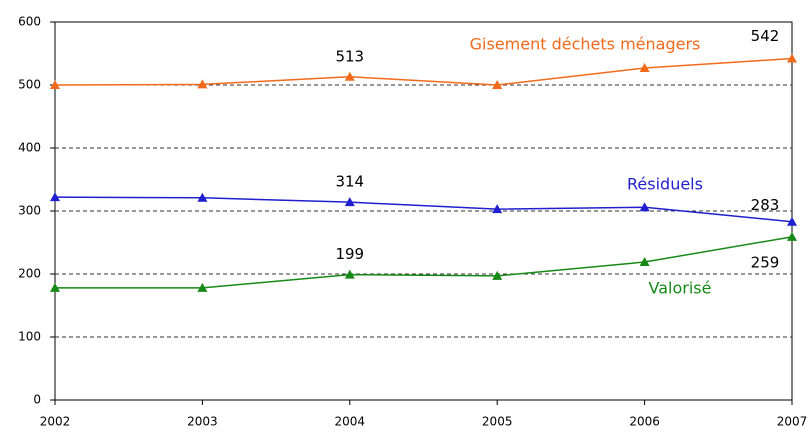 This screenshot has height=437, width=810. What do you see at coordinates (349, 56) in the screenshot?
I see `data-label: 513` at bounding box center [349, 56].